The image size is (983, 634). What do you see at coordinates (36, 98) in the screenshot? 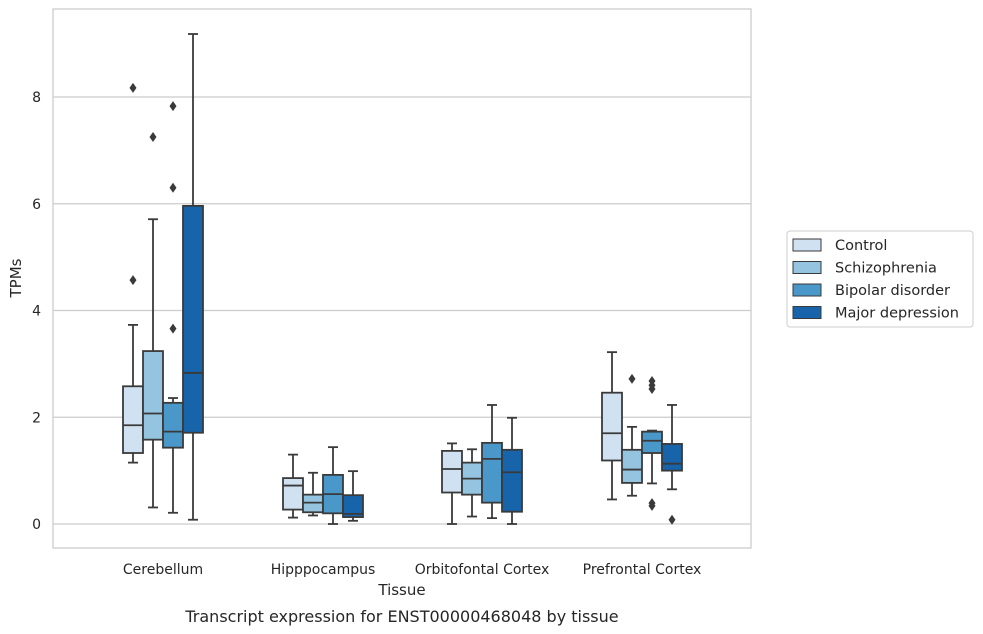
I see `y-tick-label: 8` at bounding box center [36, 98].